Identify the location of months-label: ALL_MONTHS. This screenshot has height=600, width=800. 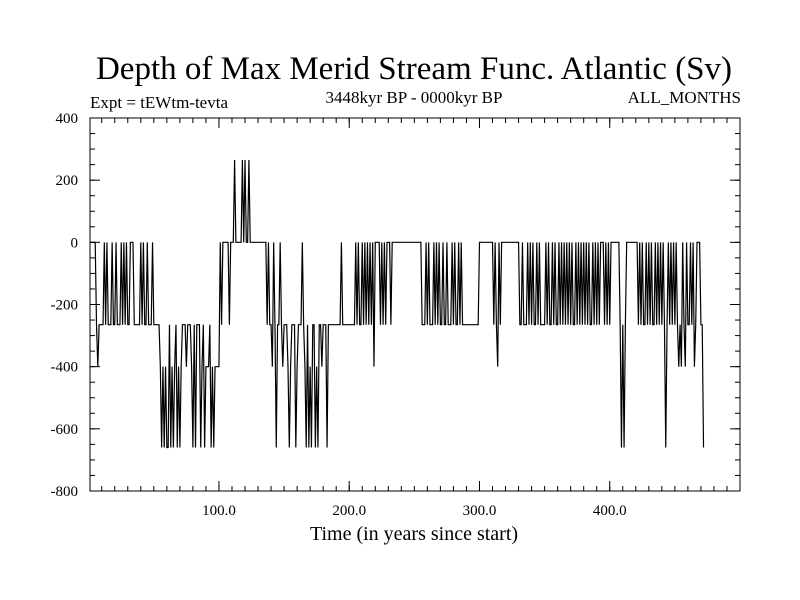
(684, 97).